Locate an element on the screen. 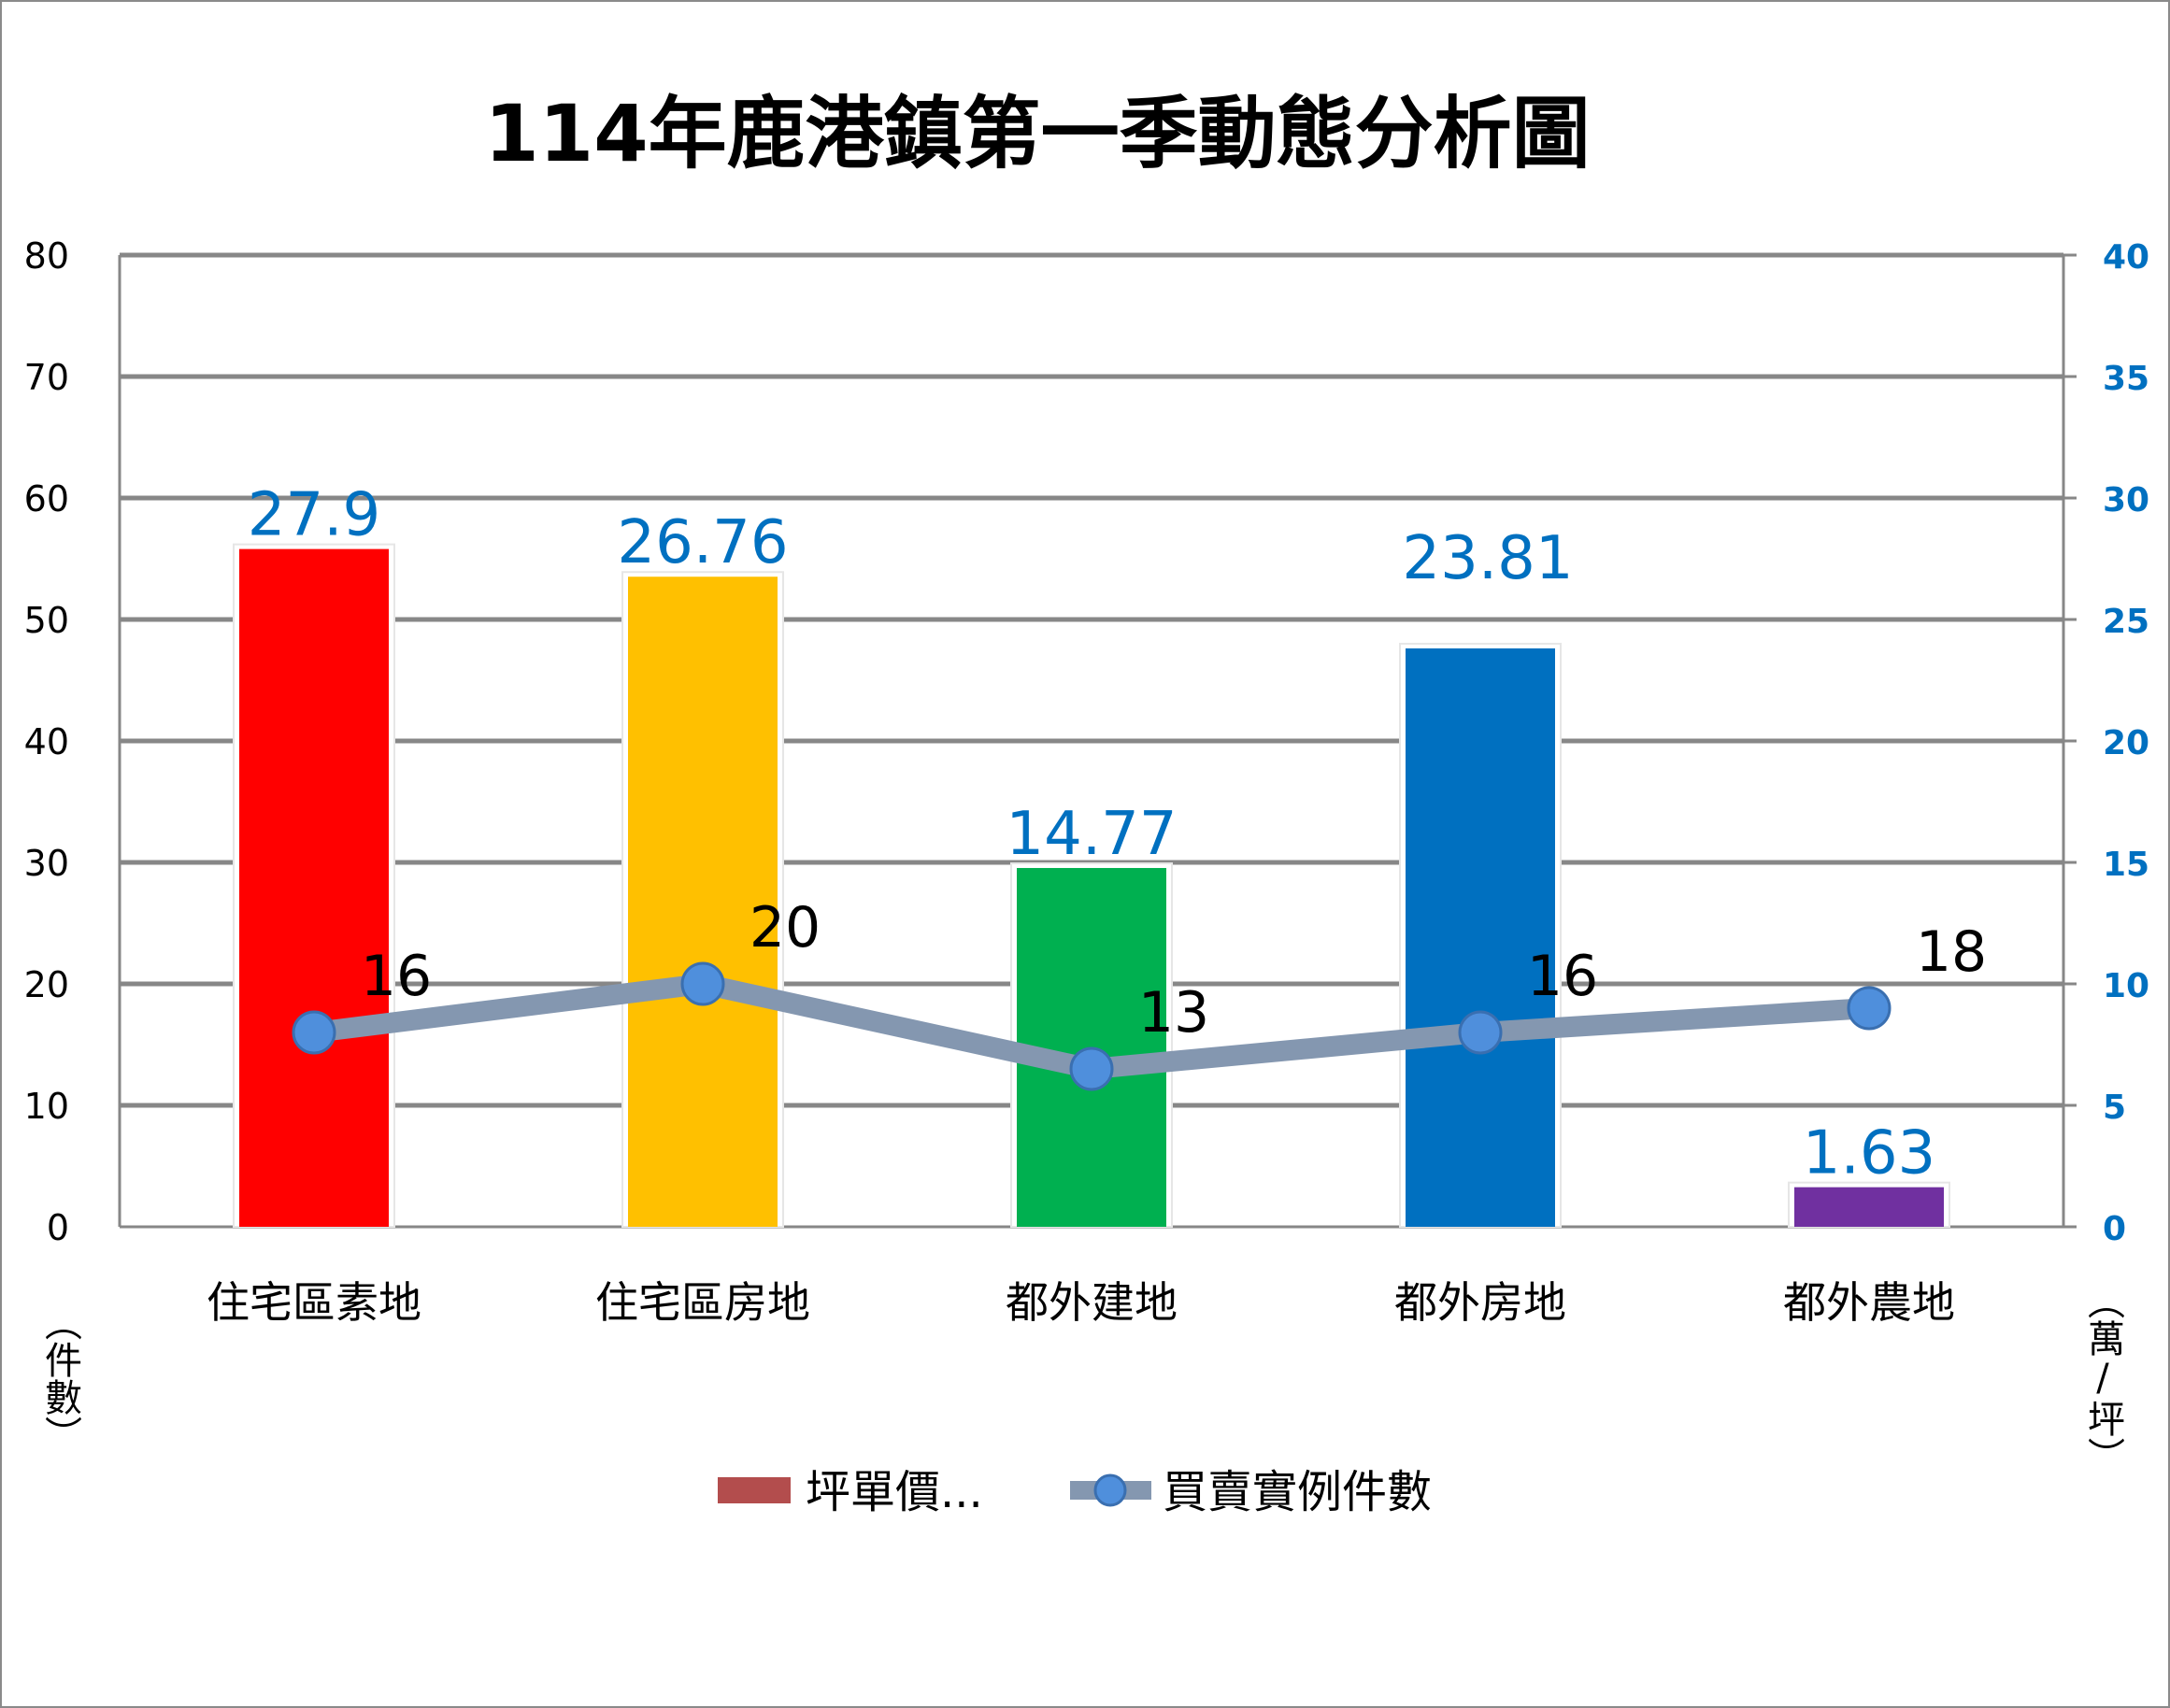 This screenshot has height=1708, width=2170. x-axis-category-label: 住宅區素地 is located at coordinates (314, 1302).